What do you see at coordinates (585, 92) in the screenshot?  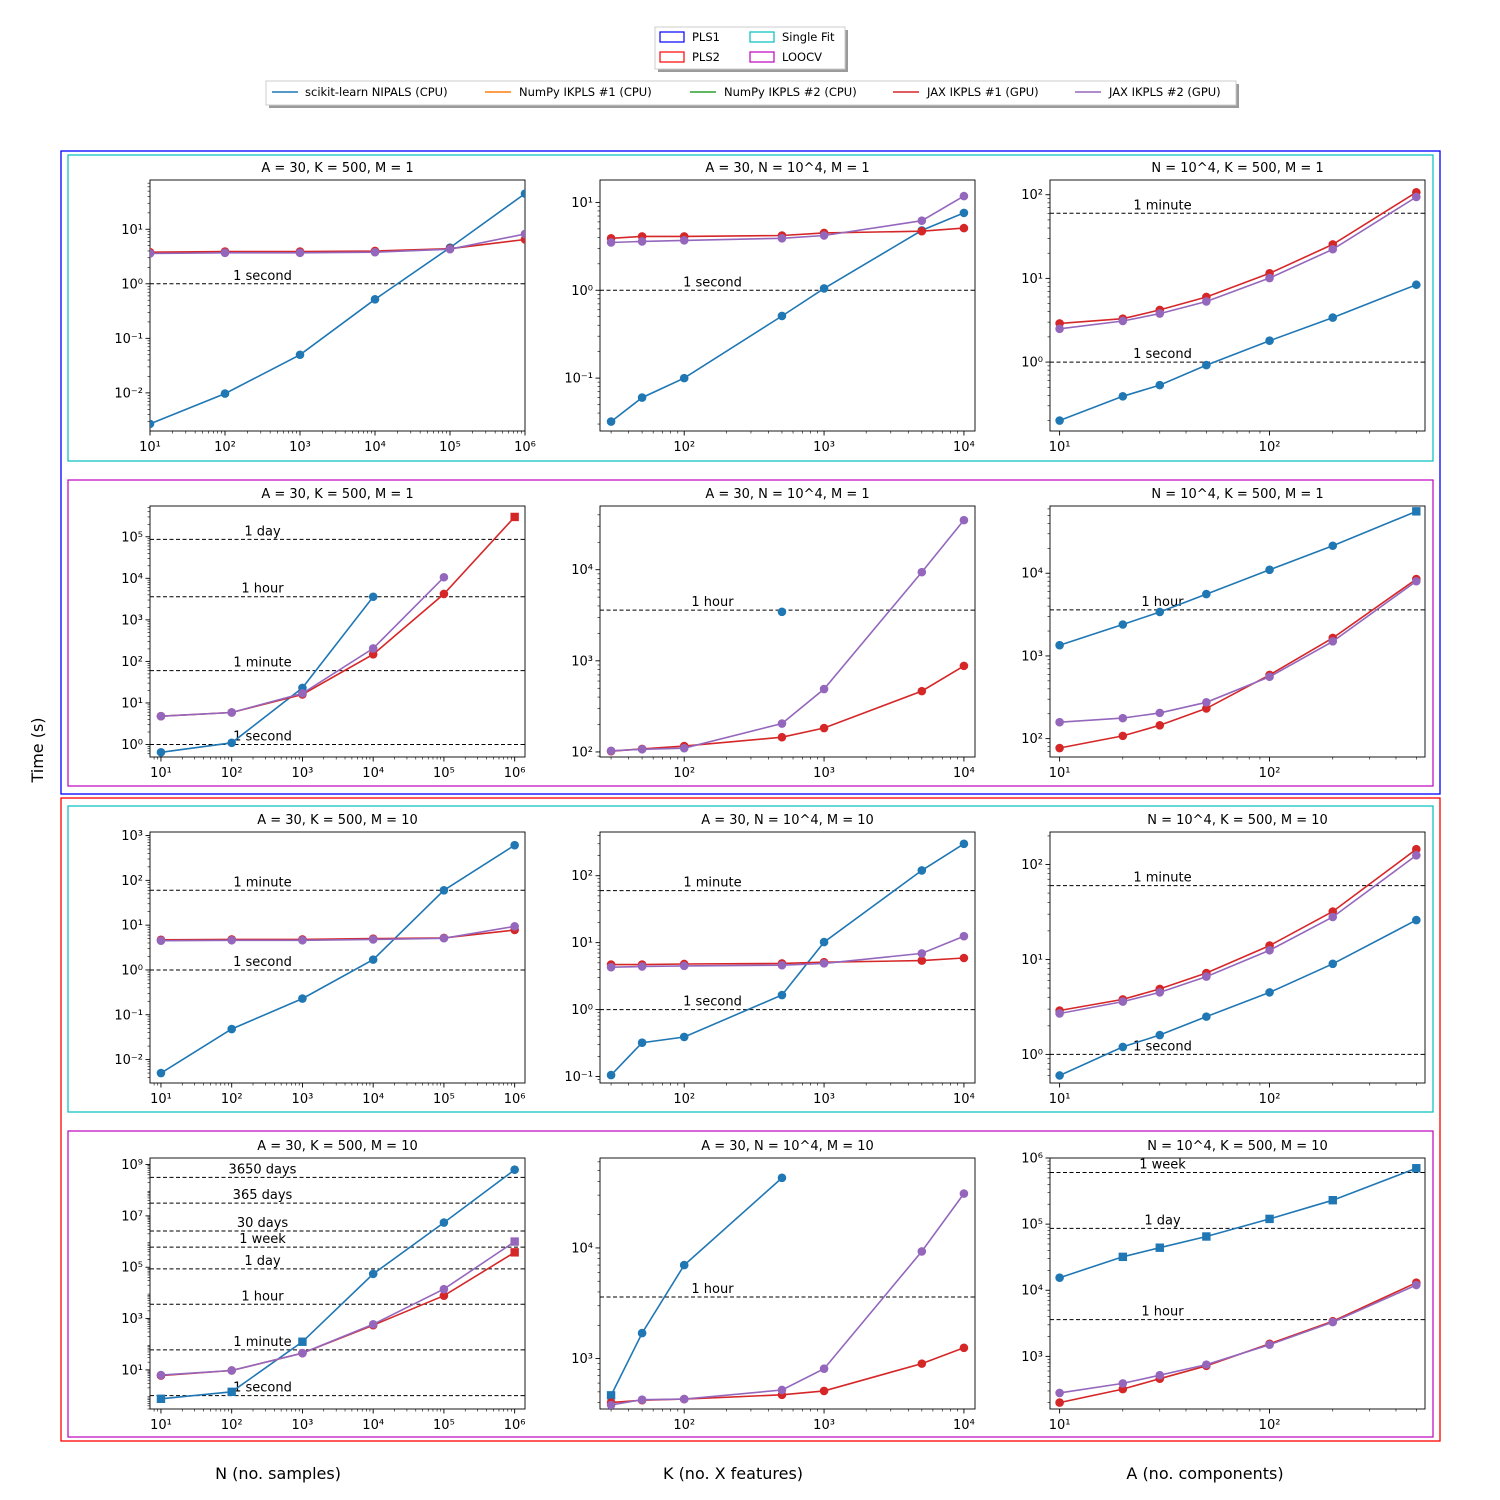 I see `legend-numpy1-label: NumPy IKPLS #1 (CPU)` at bounding box center [585, 92].